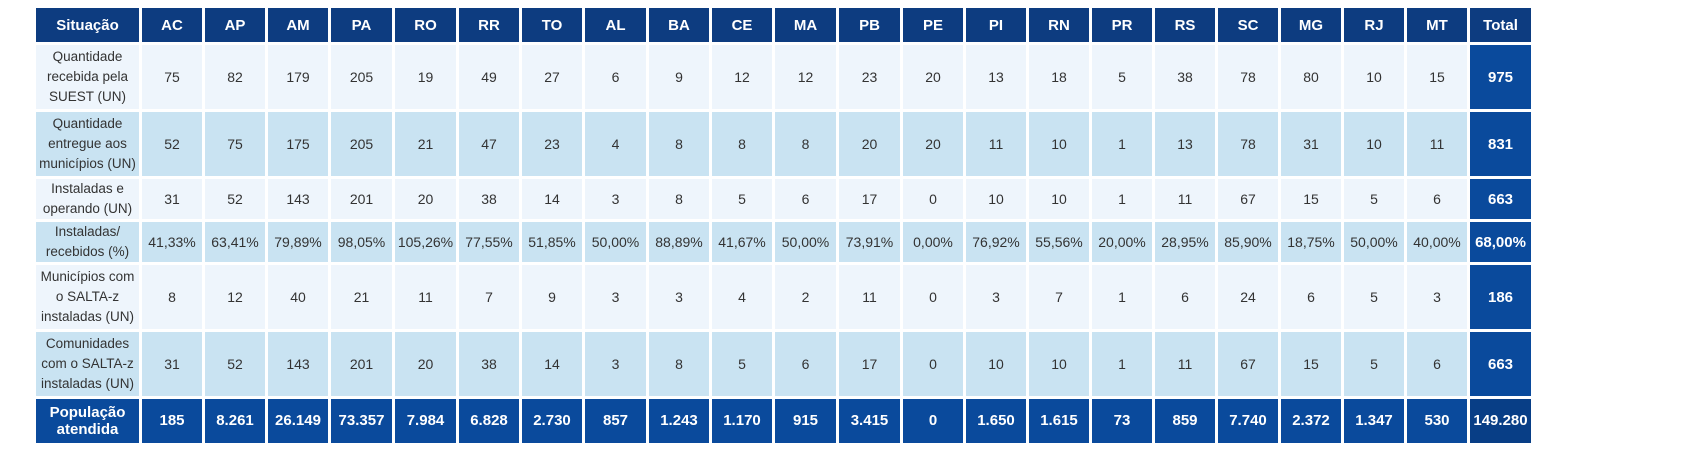  What do you see at coordinates (87, 199) in the screenshot?
I see `row-label: Instaladas e operando (UN)` at bounding box center [87, 199].